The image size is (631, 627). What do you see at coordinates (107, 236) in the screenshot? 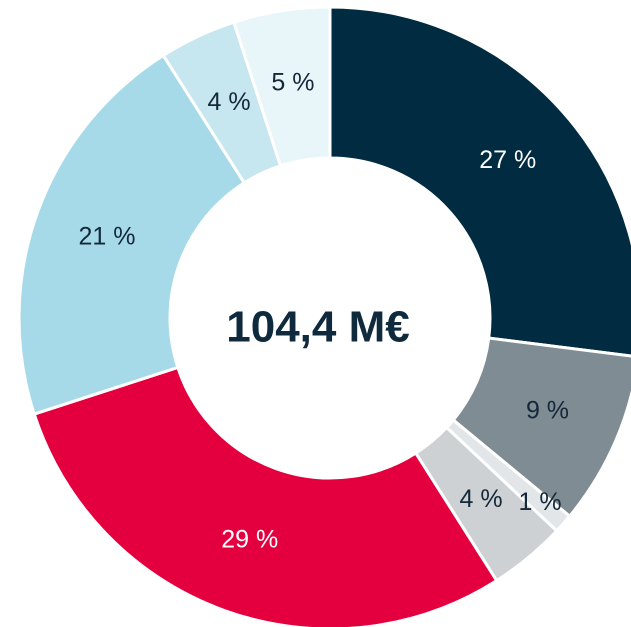
I see `data-label: 21 %` at bounding box center [107, 236].